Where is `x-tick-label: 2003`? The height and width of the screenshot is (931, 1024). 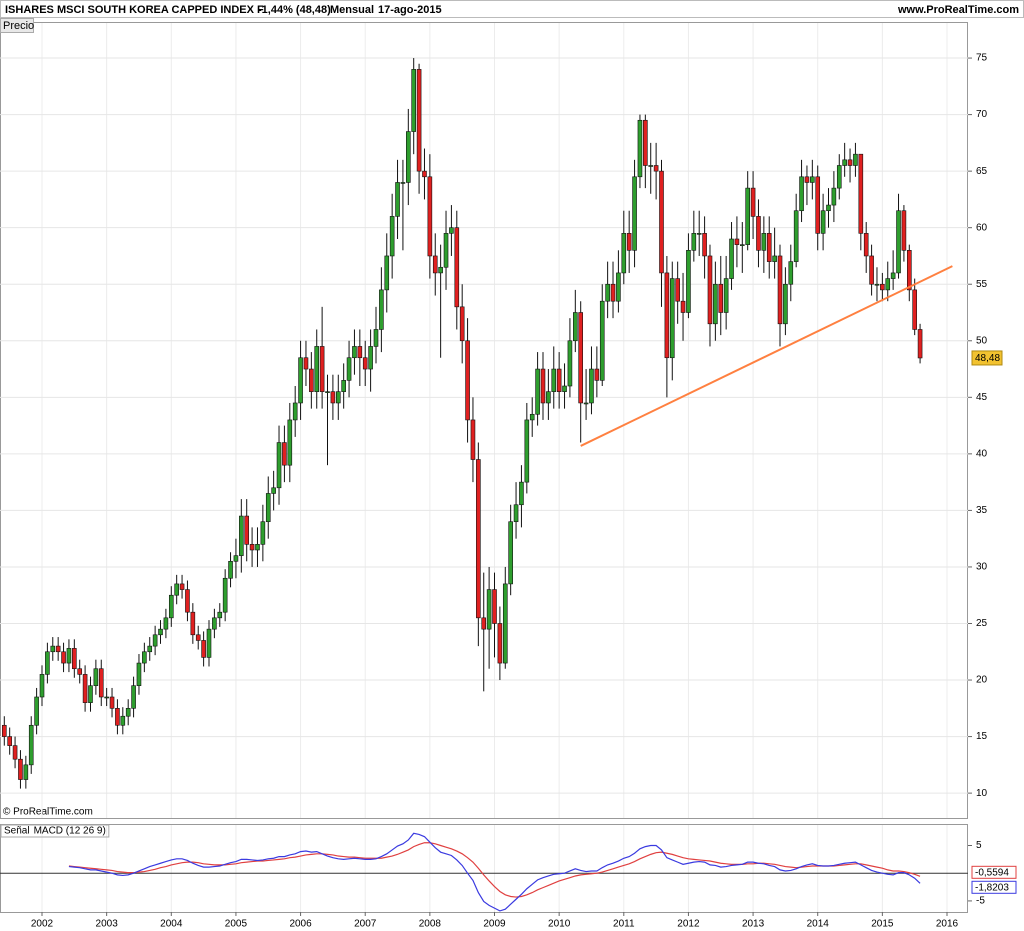
x-tick-label: 2003 is located at coordinates (107, 924).